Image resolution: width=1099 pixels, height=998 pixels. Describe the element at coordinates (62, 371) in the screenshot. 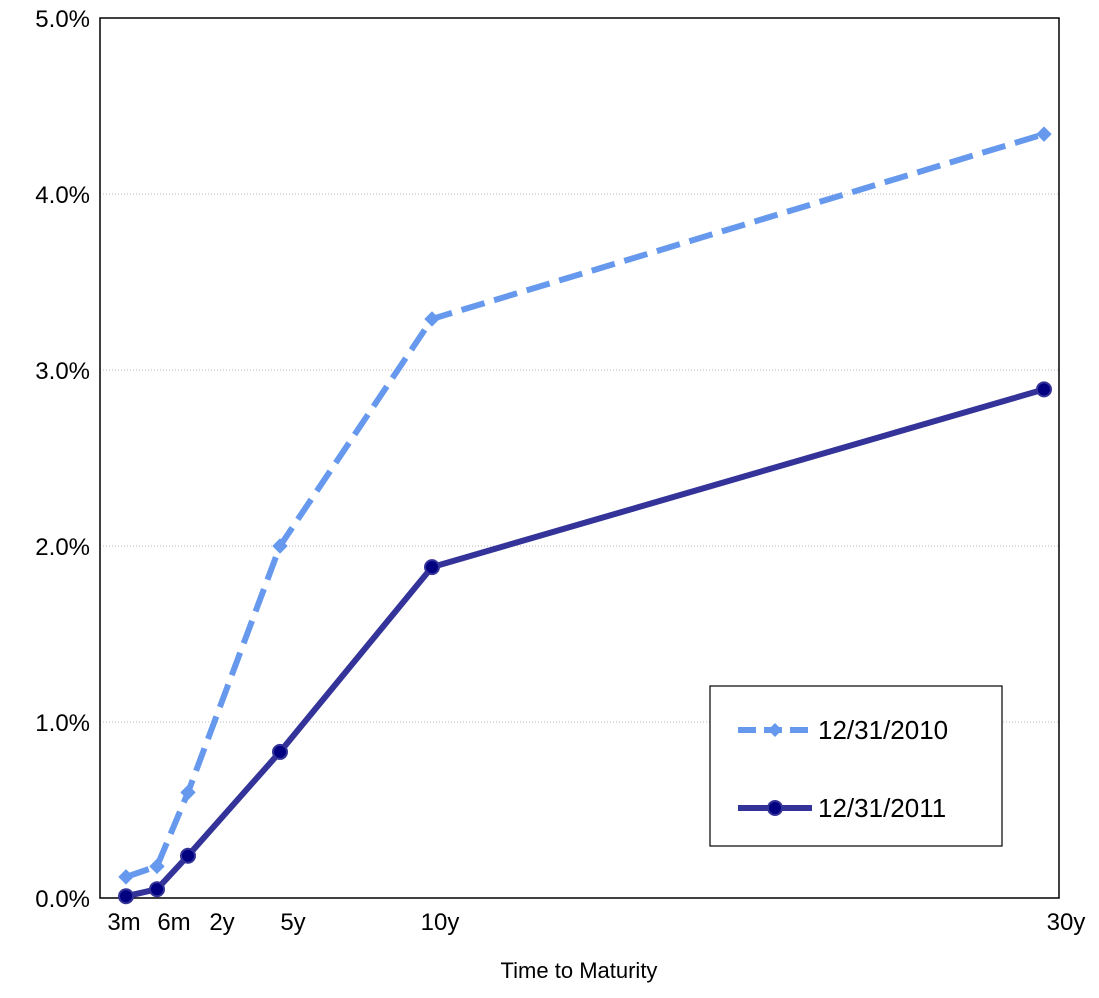

I see `y-tick-label: 3.0%` at that location.